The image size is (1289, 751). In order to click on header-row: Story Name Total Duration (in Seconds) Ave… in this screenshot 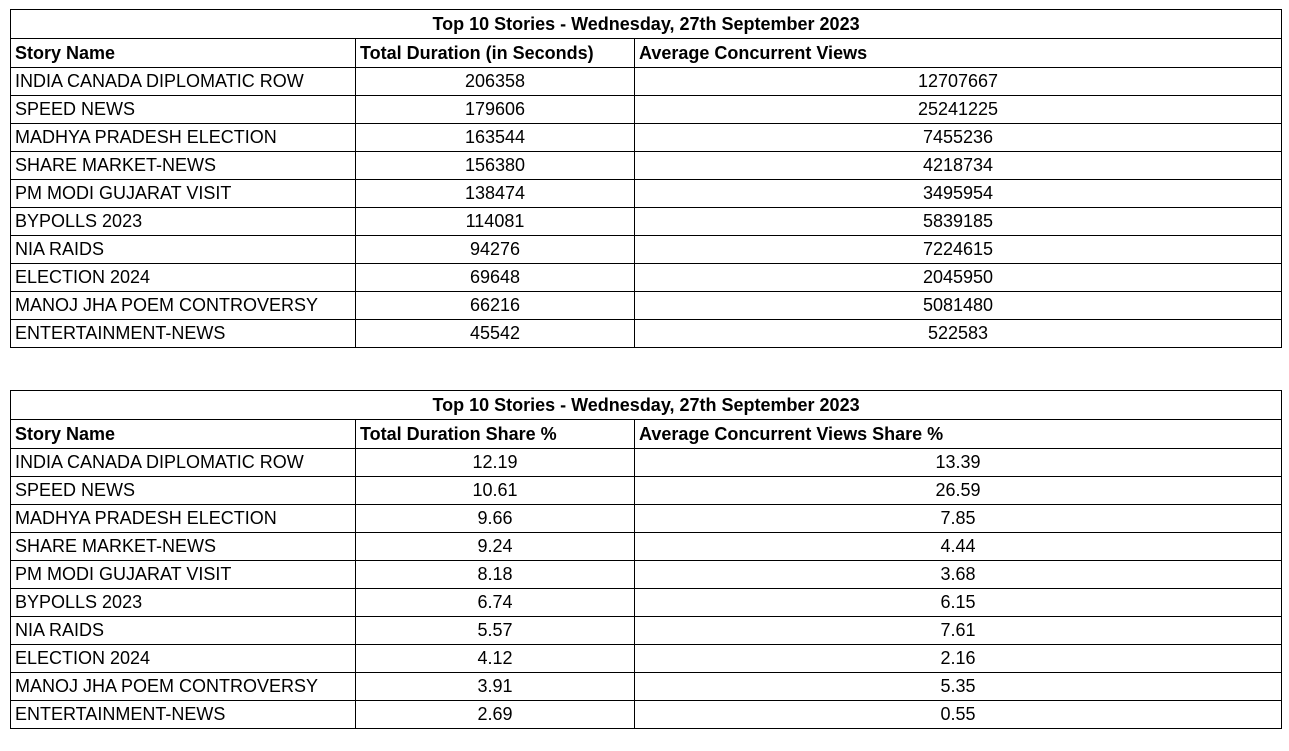, I will do `click(646, 53)`.